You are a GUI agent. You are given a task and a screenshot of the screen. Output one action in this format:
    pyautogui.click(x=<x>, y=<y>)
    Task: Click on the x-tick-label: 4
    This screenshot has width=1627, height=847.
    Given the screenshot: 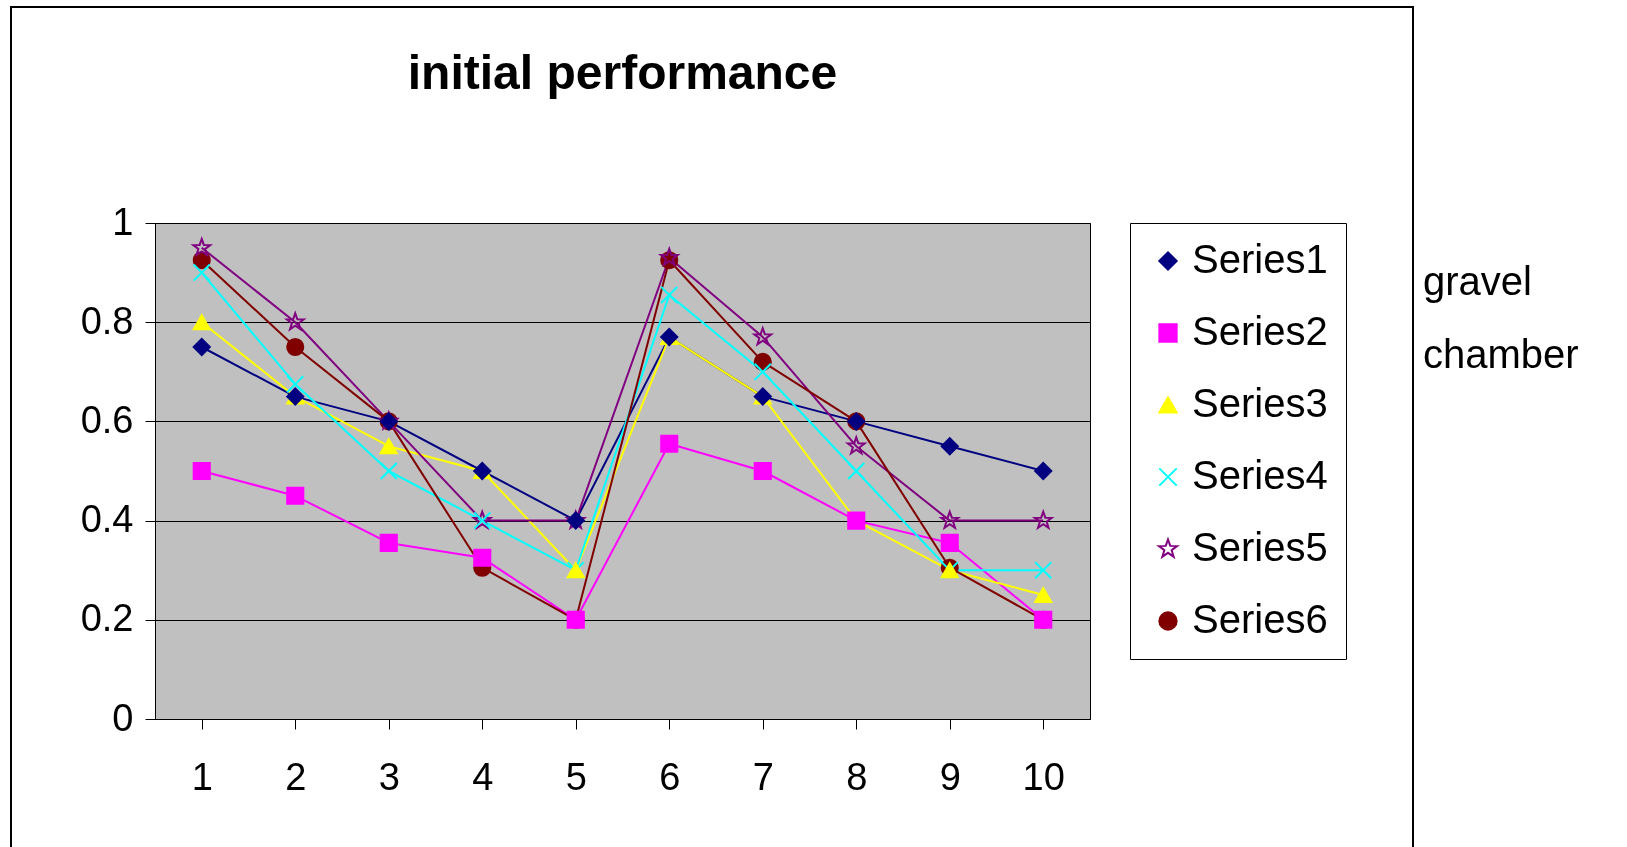 What is the action you would take?
    pyautogui.click(x=483, y=776)
    